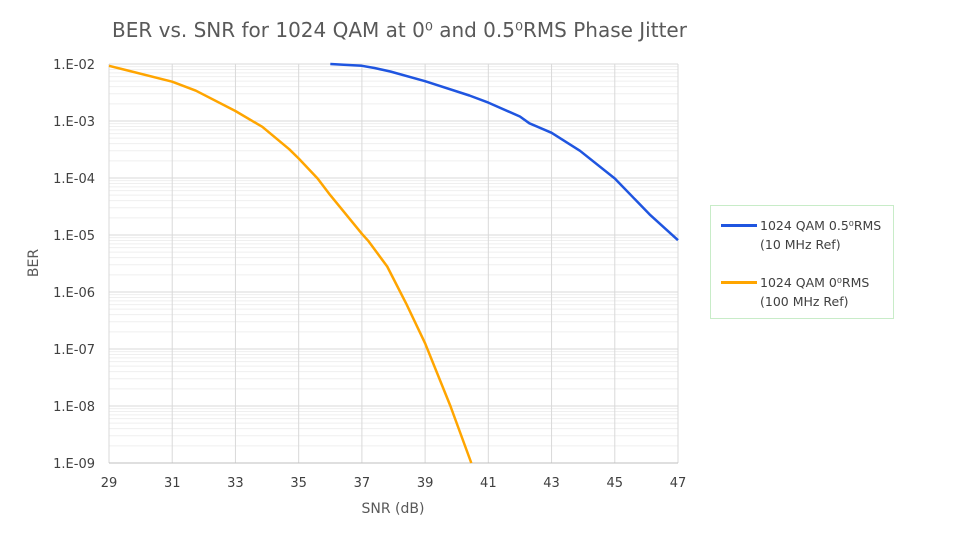 The image size is (980, 539). Describe the element at coordinates (821, 225) in the screenshot. I see `legend-label: 1024 QAM 0.5⁰RMS` at that location.